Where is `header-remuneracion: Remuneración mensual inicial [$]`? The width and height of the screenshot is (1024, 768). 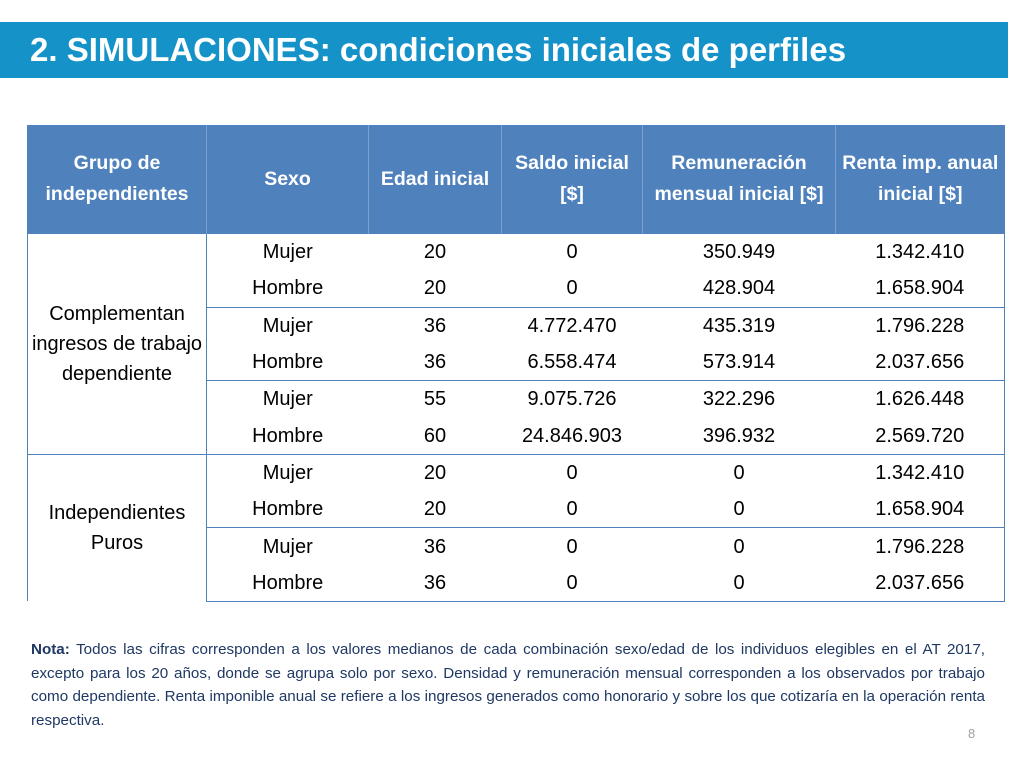 header-remuneracion: Remuneración mensual inicial [$] is located at coordinates (739, 179).